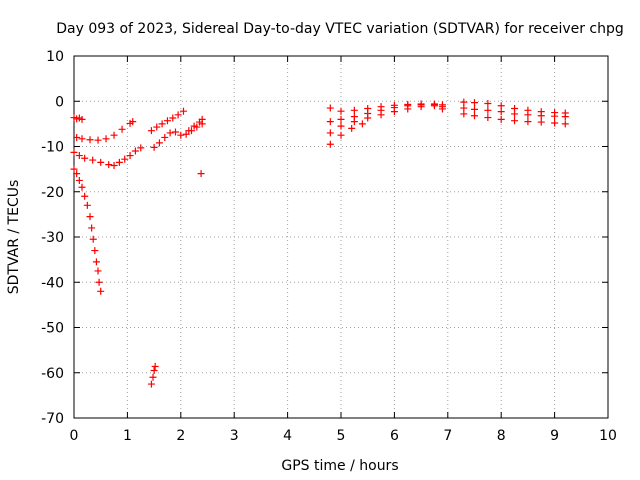  I want to click on series-arc-late-a, so click(386, 107).